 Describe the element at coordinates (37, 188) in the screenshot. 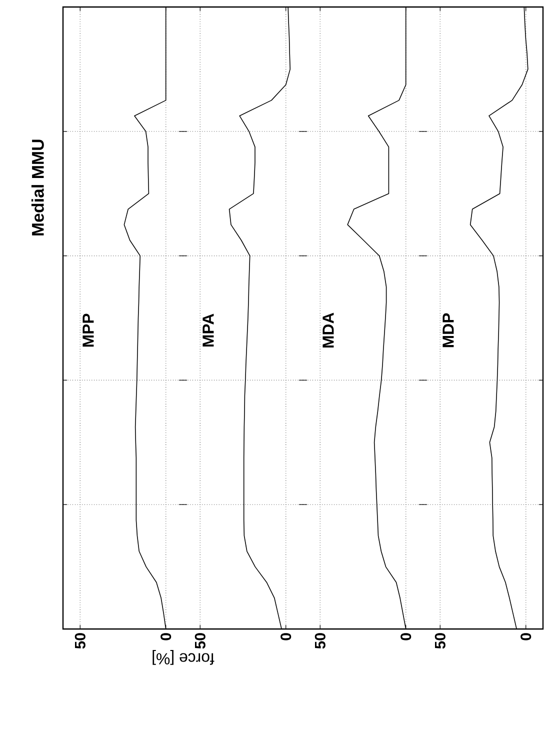

I see `text: Medial MMU` at that location.